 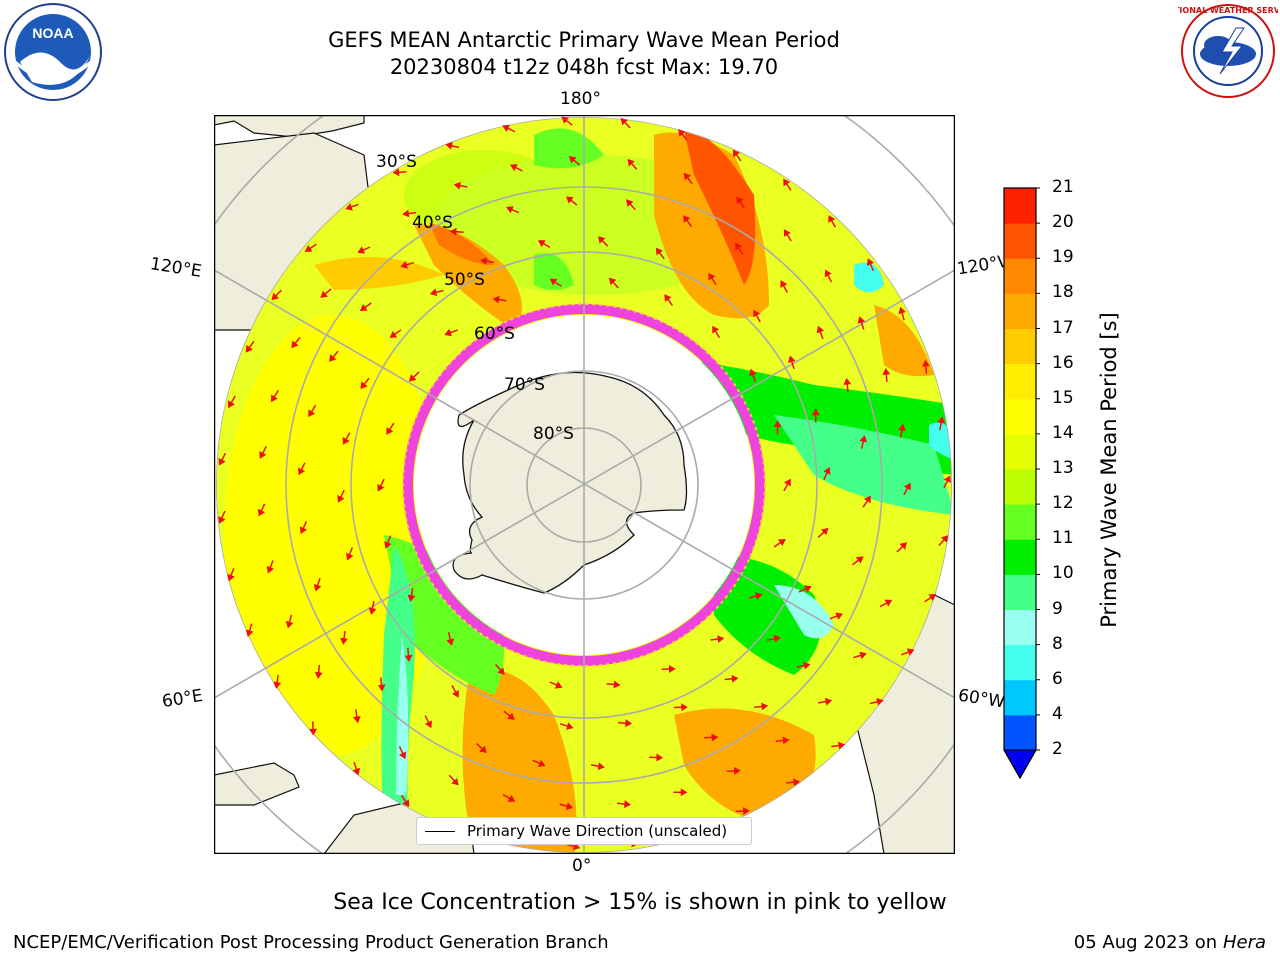 What do you see at coordinates (53, 52) in the screenshot?
I see `noaa-logo: NOAA` at bounding box center [53, 52].